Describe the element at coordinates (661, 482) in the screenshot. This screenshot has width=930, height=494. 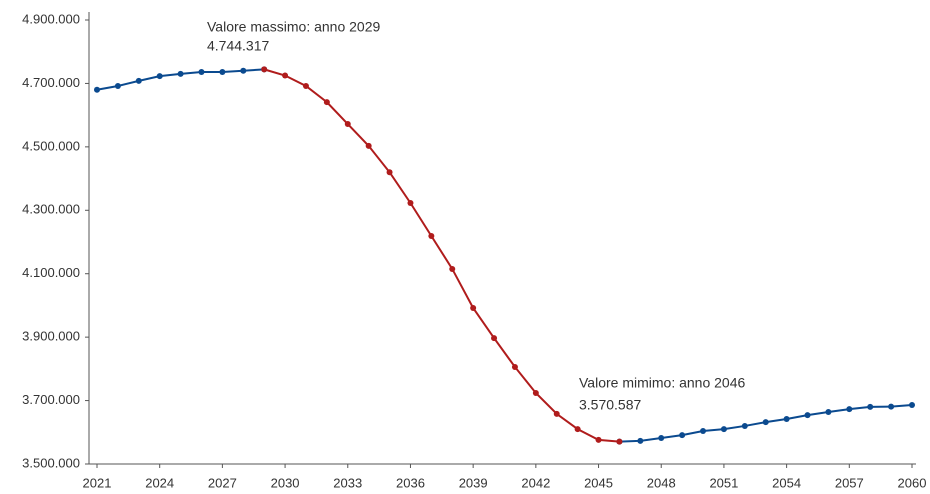
I see `x-tick-label: 2048` at that location.